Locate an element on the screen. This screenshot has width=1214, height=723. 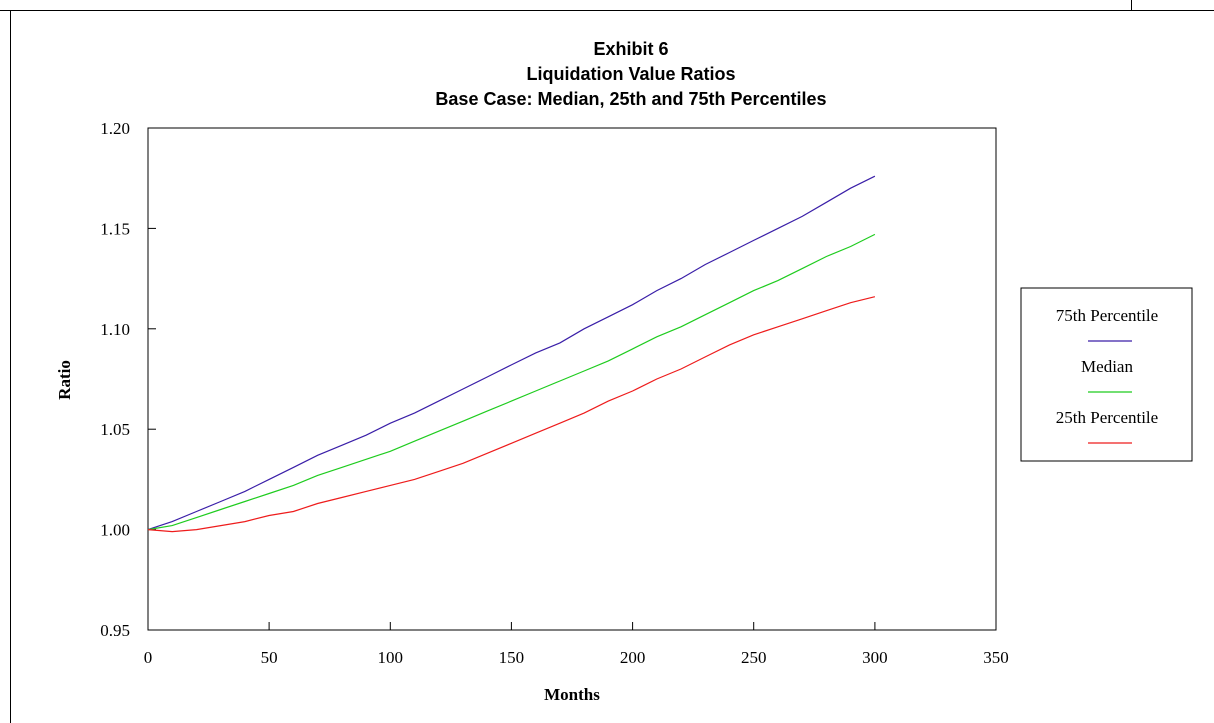
x-tick-label: 300 is located at coordinates (875, 657).